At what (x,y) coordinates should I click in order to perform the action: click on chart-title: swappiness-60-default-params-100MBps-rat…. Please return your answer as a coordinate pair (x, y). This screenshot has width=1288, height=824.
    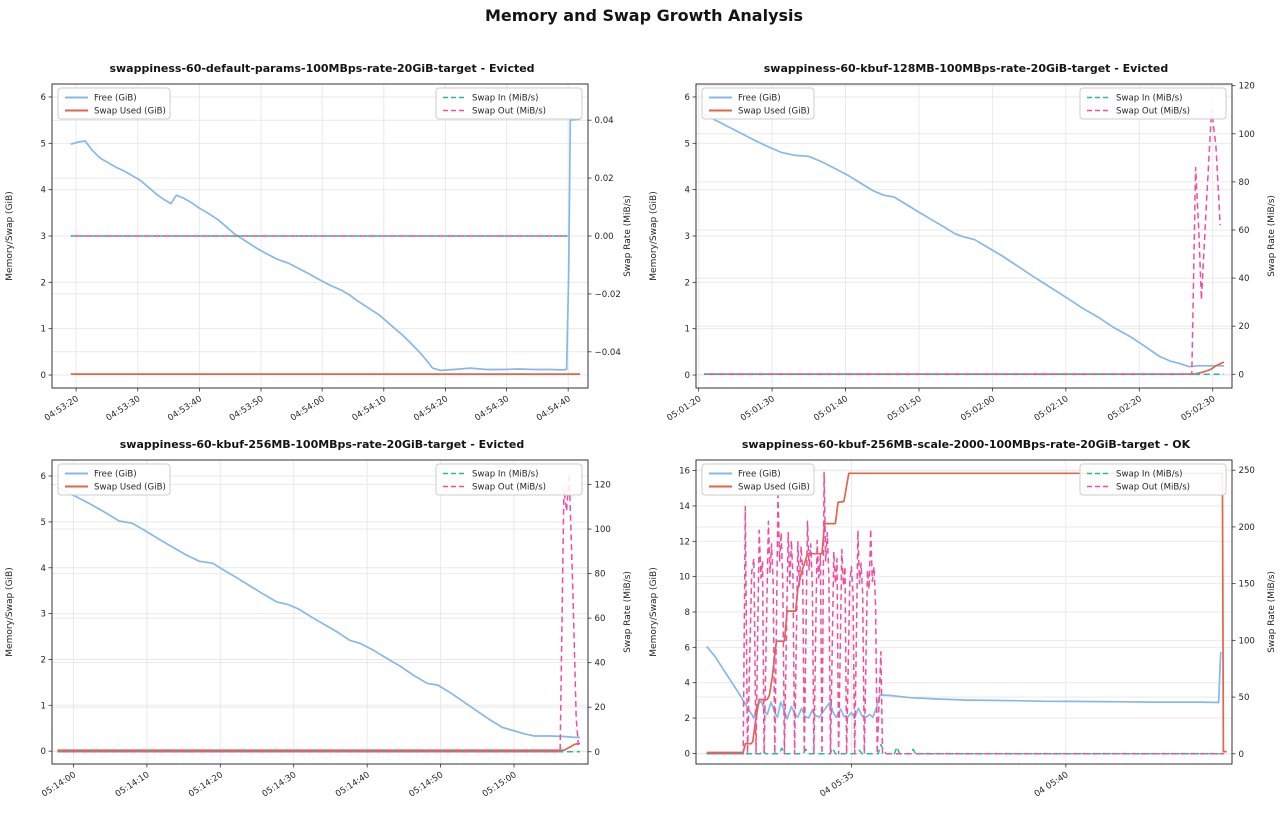
    Looking at the image, I should click on (322, 68).